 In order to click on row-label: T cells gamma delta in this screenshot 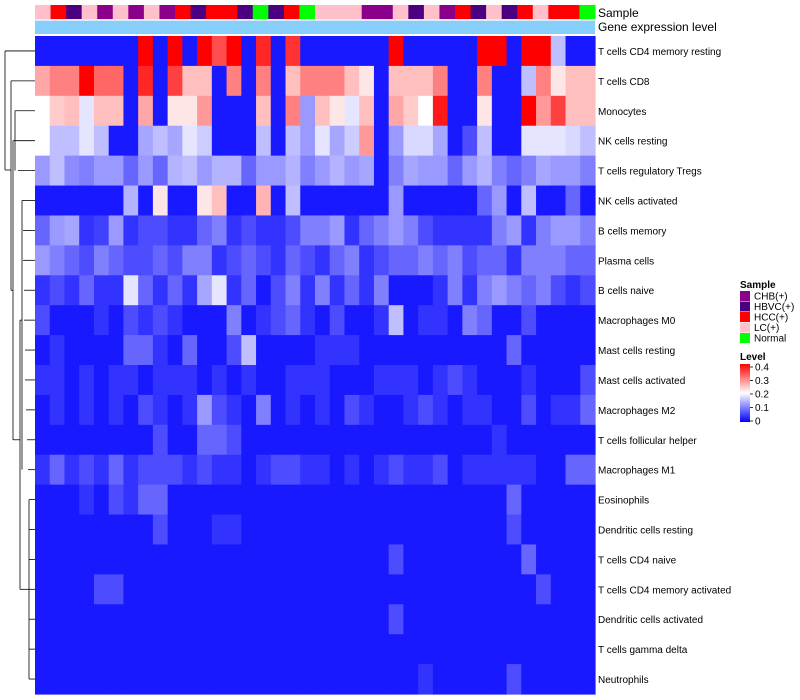, I will do `click(643, 650)`.